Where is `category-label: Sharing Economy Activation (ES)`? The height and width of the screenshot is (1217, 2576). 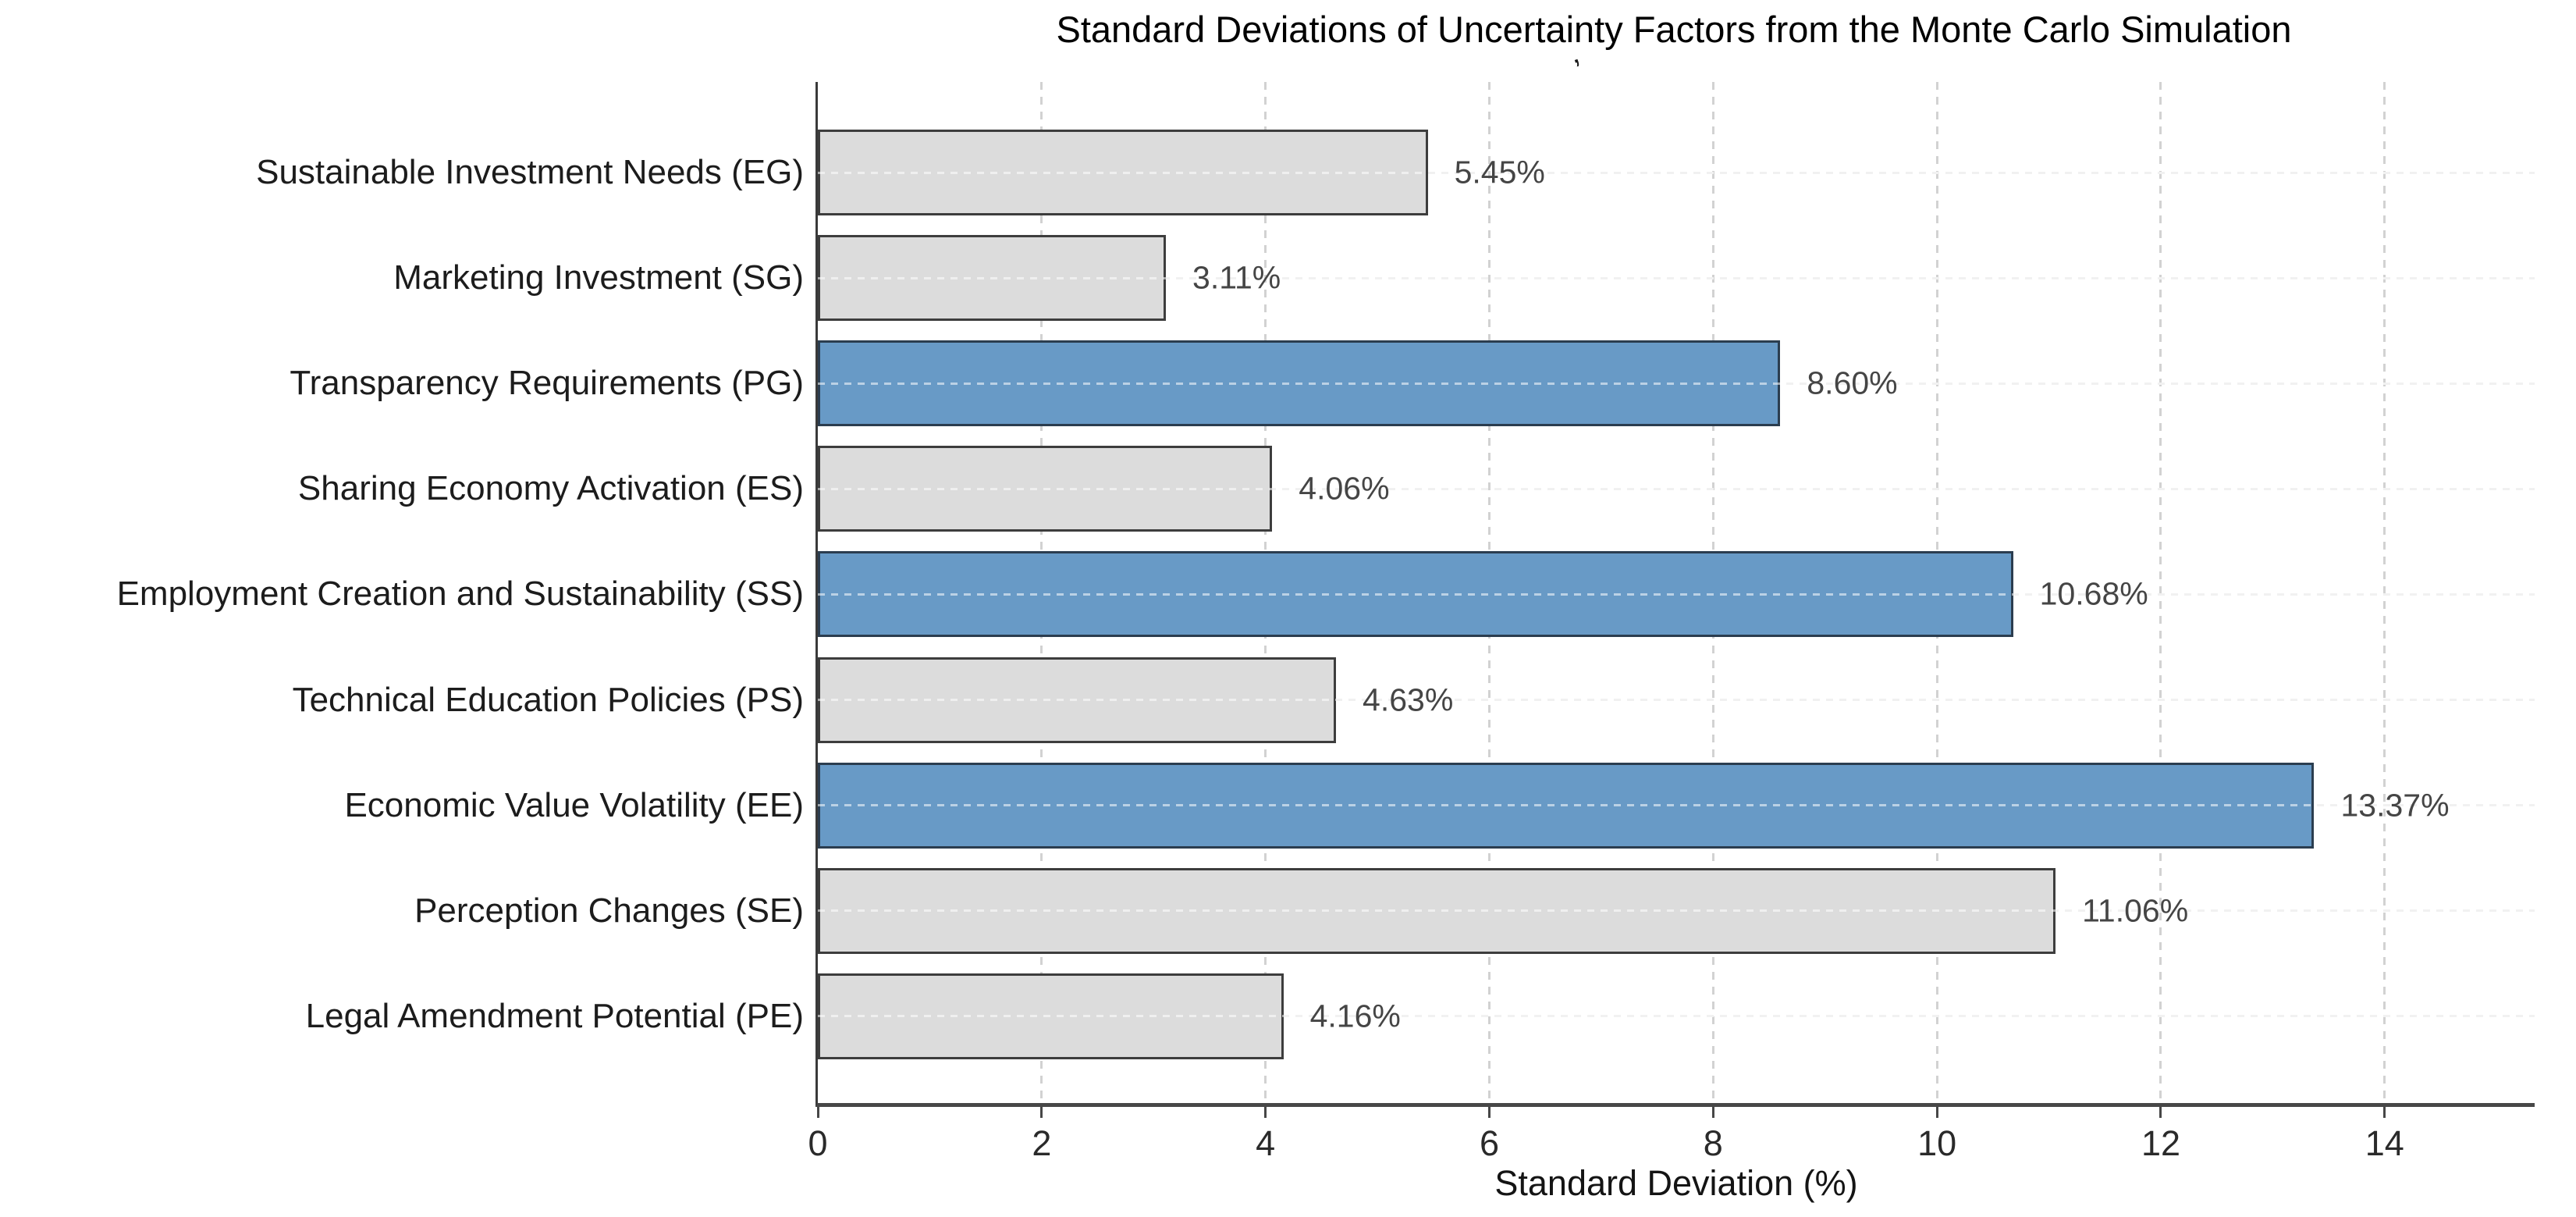 category-label: Sharing Economy Activation (ES) is located at coordinates (551, 488).